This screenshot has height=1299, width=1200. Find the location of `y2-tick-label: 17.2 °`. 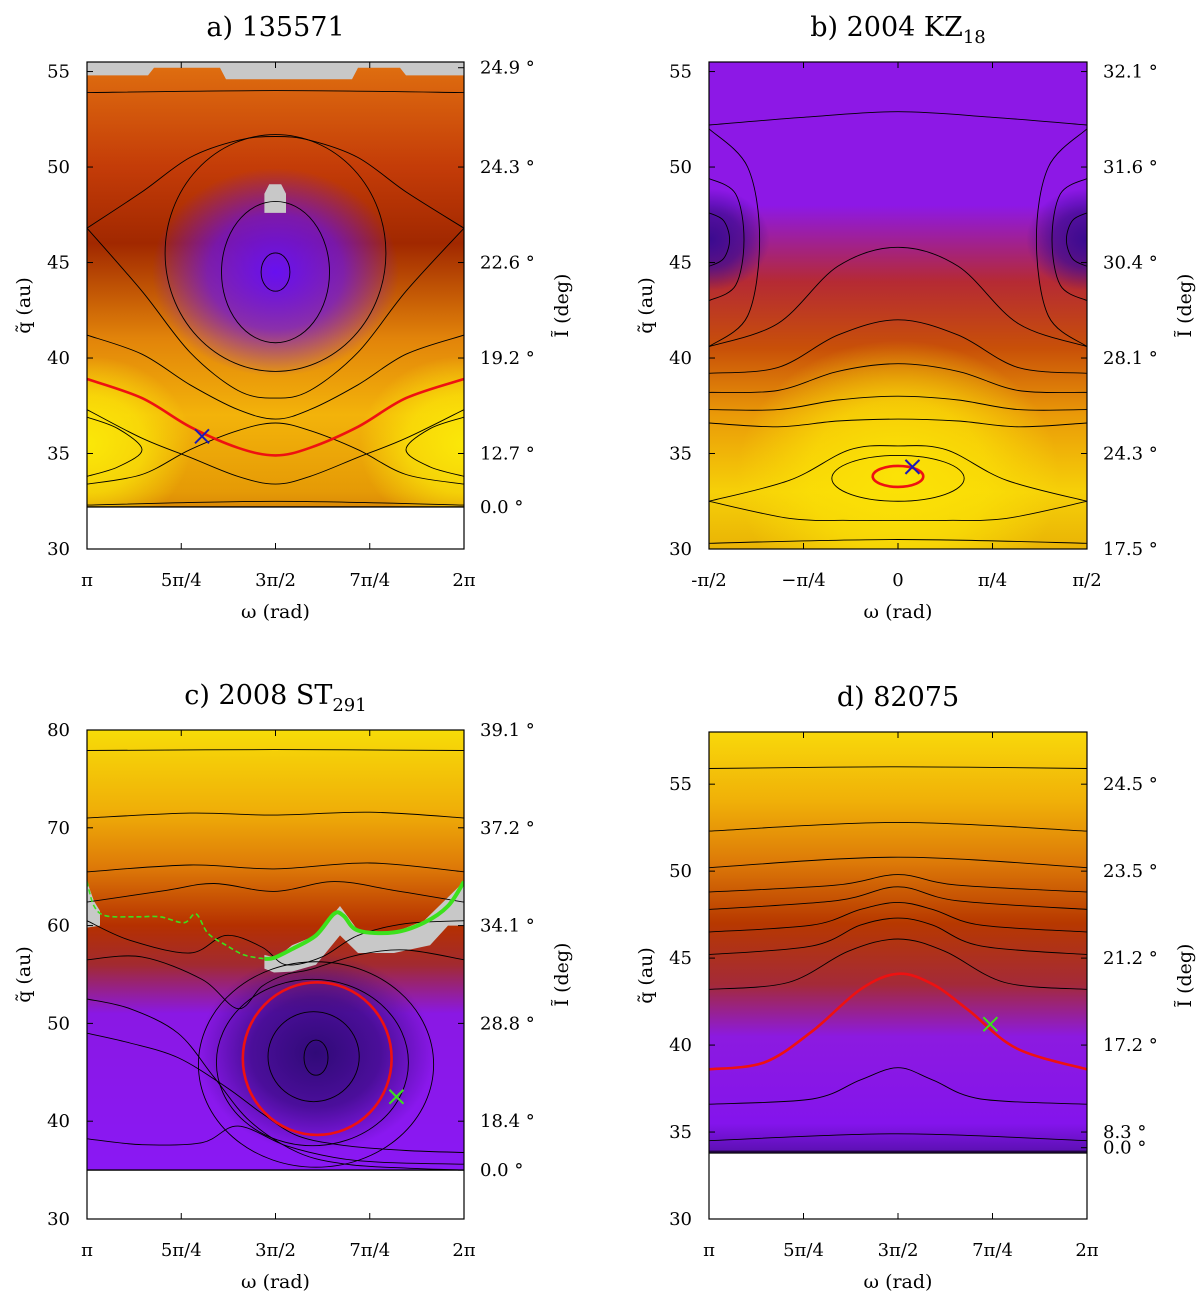

y2-tick-label: 17.2 ° is located at coordinates (1130, 1045).